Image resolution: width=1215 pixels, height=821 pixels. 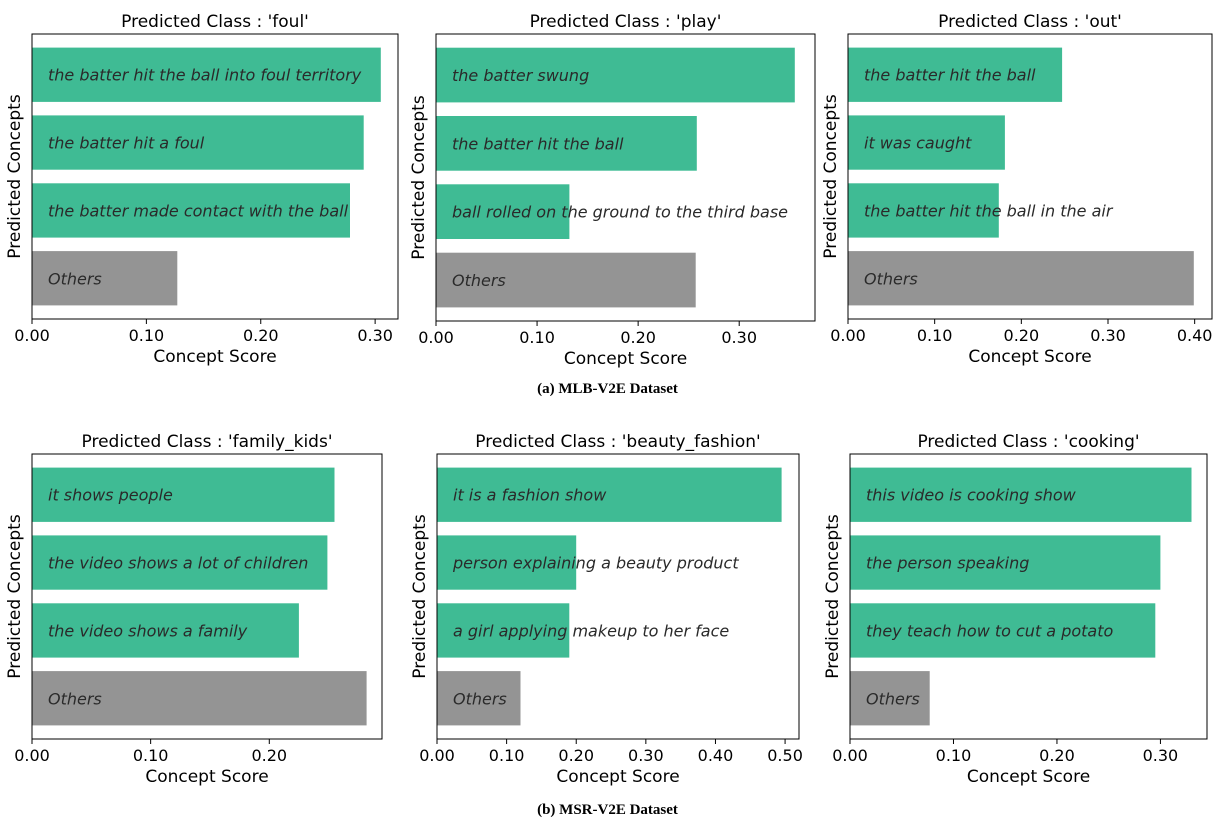 I want to click on bar-this-video-is-cooking-show, so click(x=1021, y=494).